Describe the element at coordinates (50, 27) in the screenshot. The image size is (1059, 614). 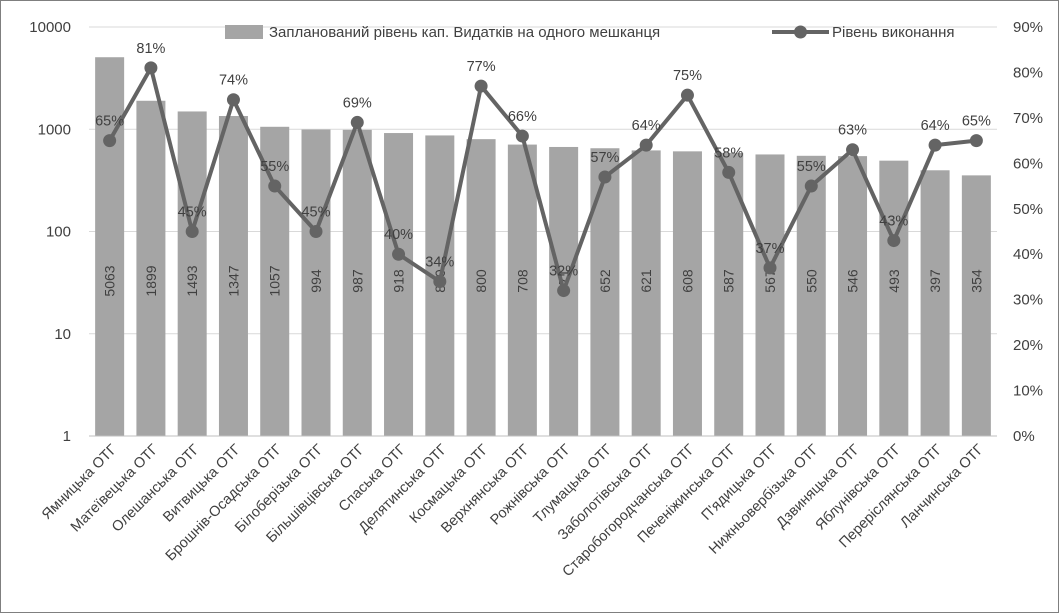
I see `left-tick-label: 10000` at that location.